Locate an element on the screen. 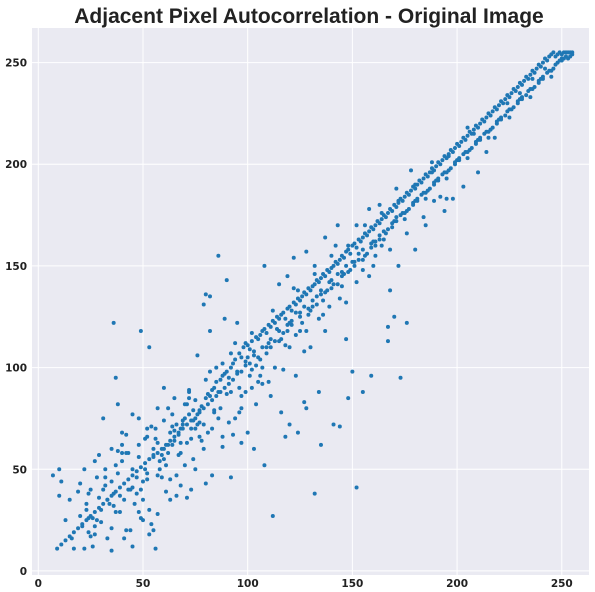 The height and width of the screenshot is (592, 595). x-tick-label: 250 is located at coordinates (562, 584).